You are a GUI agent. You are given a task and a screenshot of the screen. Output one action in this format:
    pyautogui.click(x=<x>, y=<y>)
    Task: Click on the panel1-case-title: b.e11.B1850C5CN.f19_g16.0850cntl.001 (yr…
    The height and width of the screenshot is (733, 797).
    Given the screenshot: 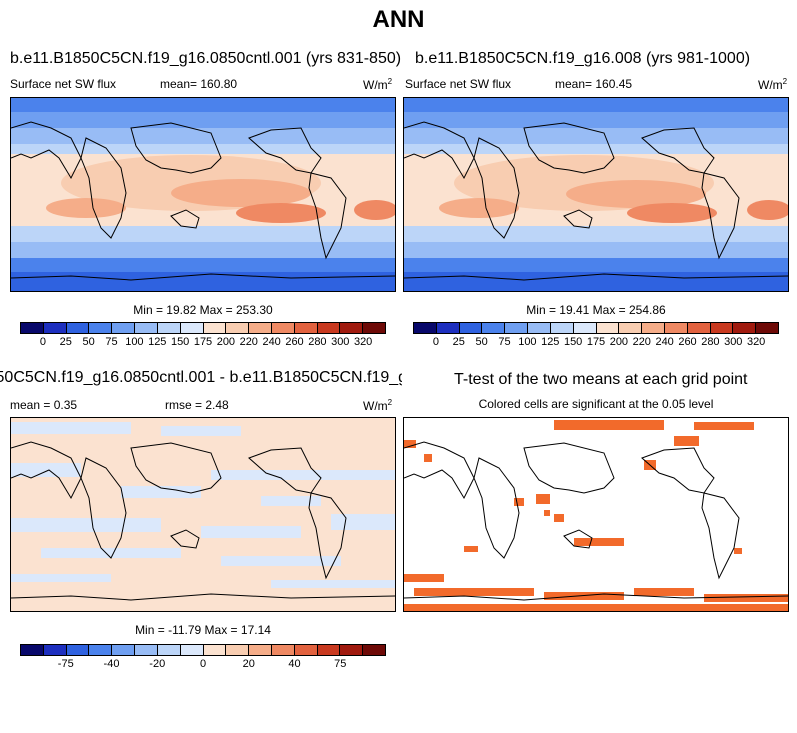 What is the action you would take?
    pyautogui.click(x=206, y=58)
    